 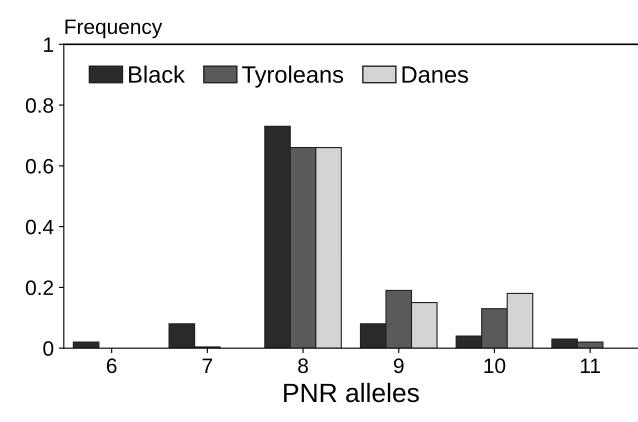 What do you see at coordinates (111, 366) in the screenshot?
I see `x-tick-label: 6` at bounding box center [111, 366].